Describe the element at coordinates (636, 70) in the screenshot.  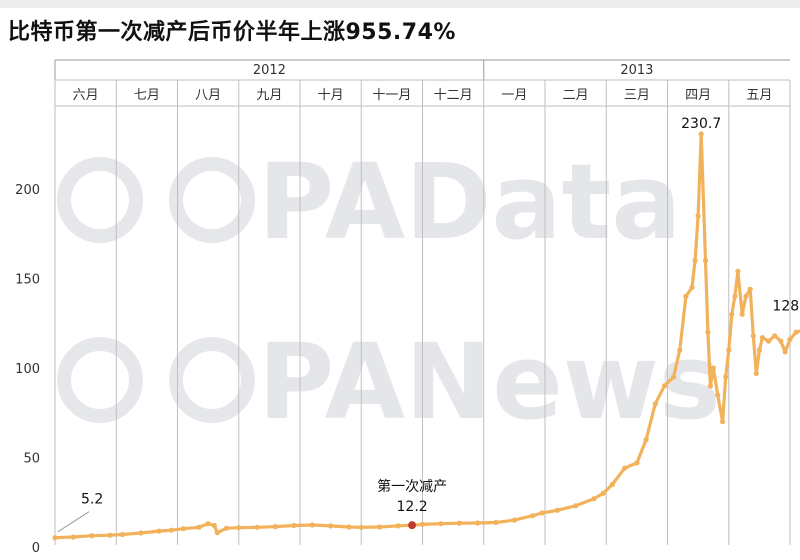
I see `year-label: 2013` at that location.